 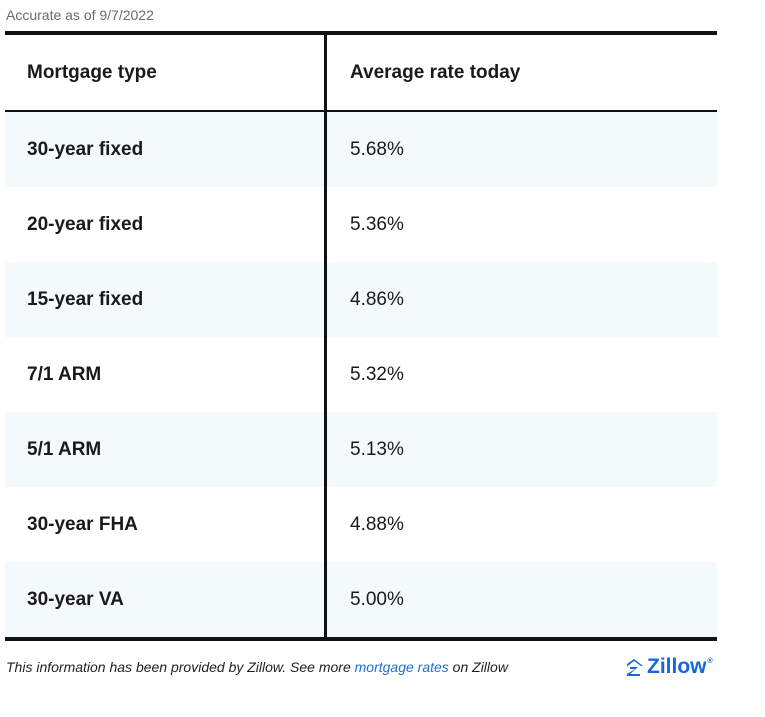 What do you see at coordinates (80, 15) in the screenshot?
I see `accurate-as-of-note: Accurate as of 9/7/2022` at bounding box center [80, 15].